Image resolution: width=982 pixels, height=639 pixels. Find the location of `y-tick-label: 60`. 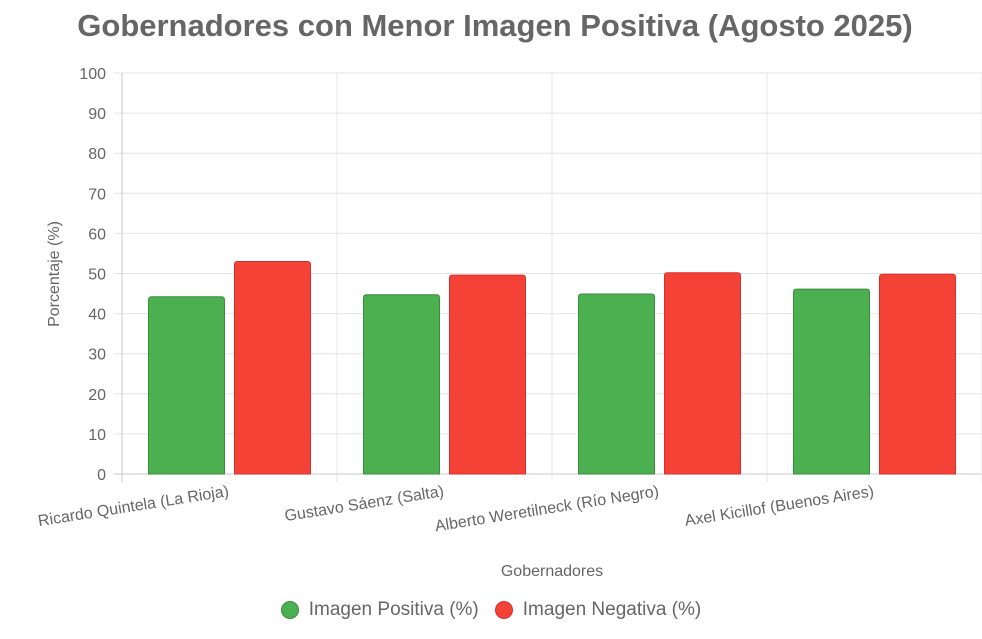

y-tick-label: 60 is located at coordinates (97, 234).